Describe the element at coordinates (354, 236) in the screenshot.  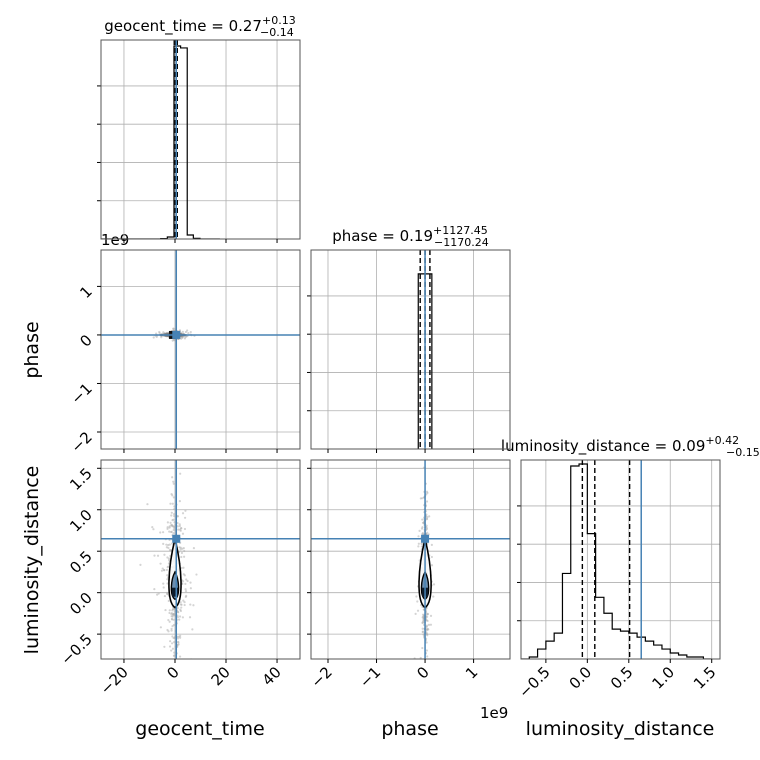
I see `title-phase-label: phase` at that location.